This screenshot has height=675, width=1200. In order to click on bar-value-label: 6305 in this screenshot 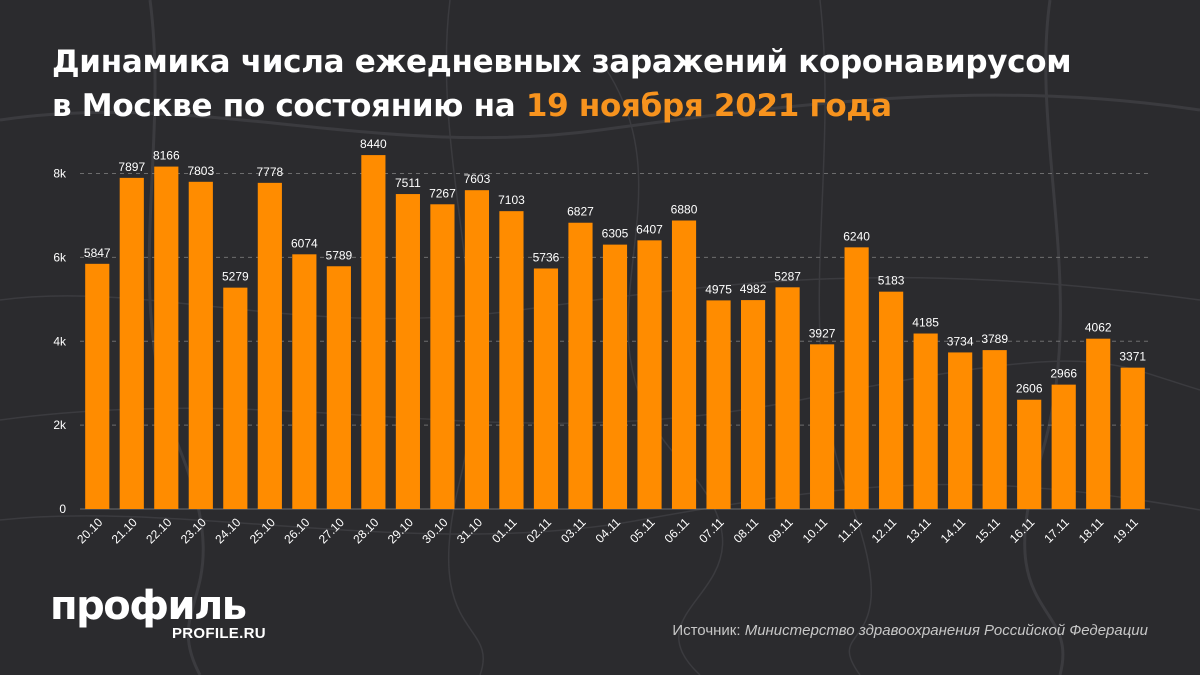, I will do `click(615, 234)`.